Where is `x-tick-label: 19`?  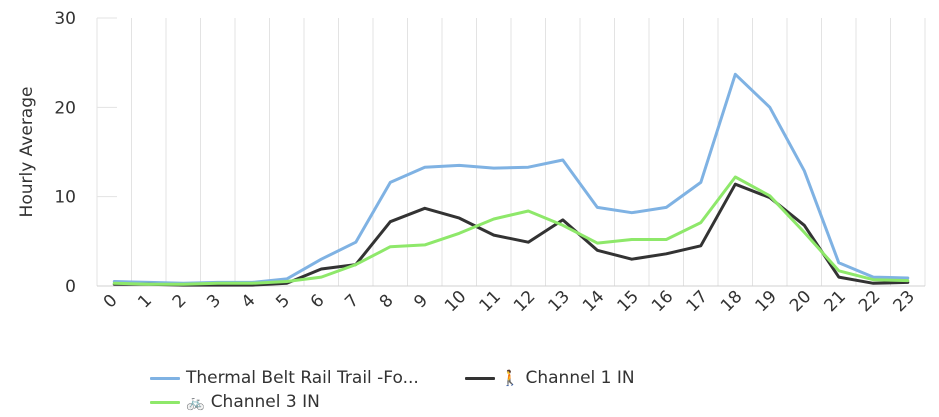
x-tick-label: 19 is located at coordinates (765, 301).